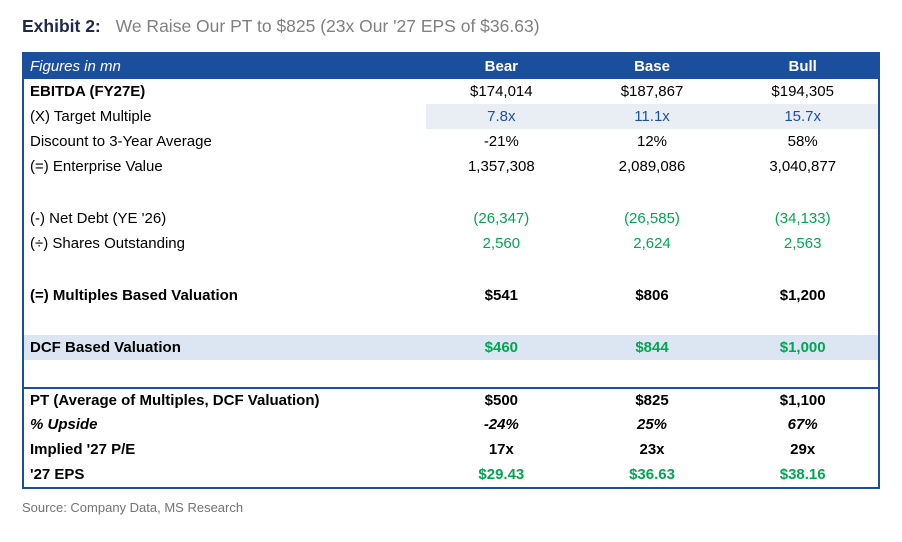 The height and width of the screenshot is (542, 902). Describe the element at coordinates (652, 91) in the screenshot. I see `row-value-base: $187,867` at that location.